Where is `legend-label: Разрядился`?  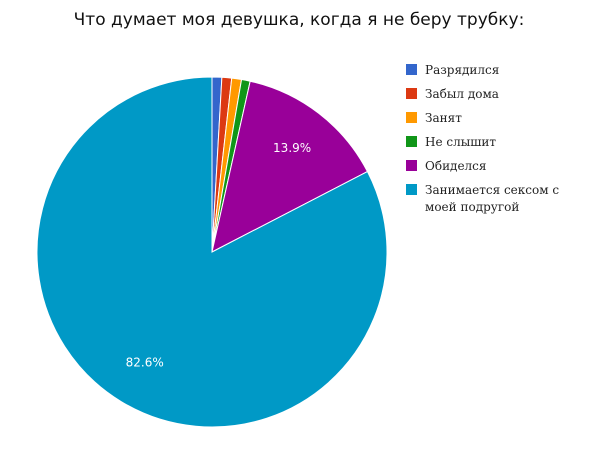
legend-label: Разрядился is located at coordinates (462, 70).